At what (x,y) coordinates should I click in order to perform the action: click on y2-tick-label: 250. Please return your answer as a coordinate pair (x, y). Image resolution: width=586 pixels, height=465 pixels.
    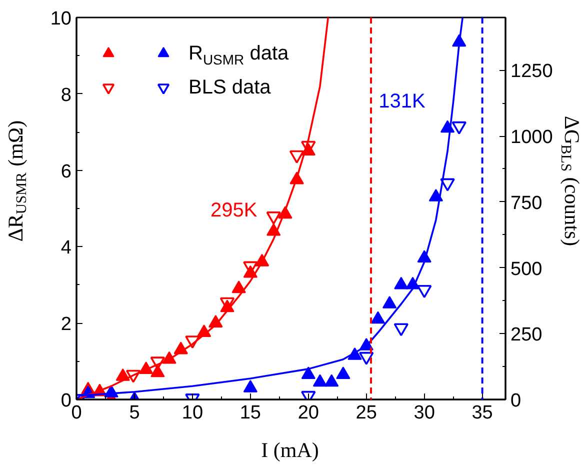
    Looking at the image, I should click on (526, 335).